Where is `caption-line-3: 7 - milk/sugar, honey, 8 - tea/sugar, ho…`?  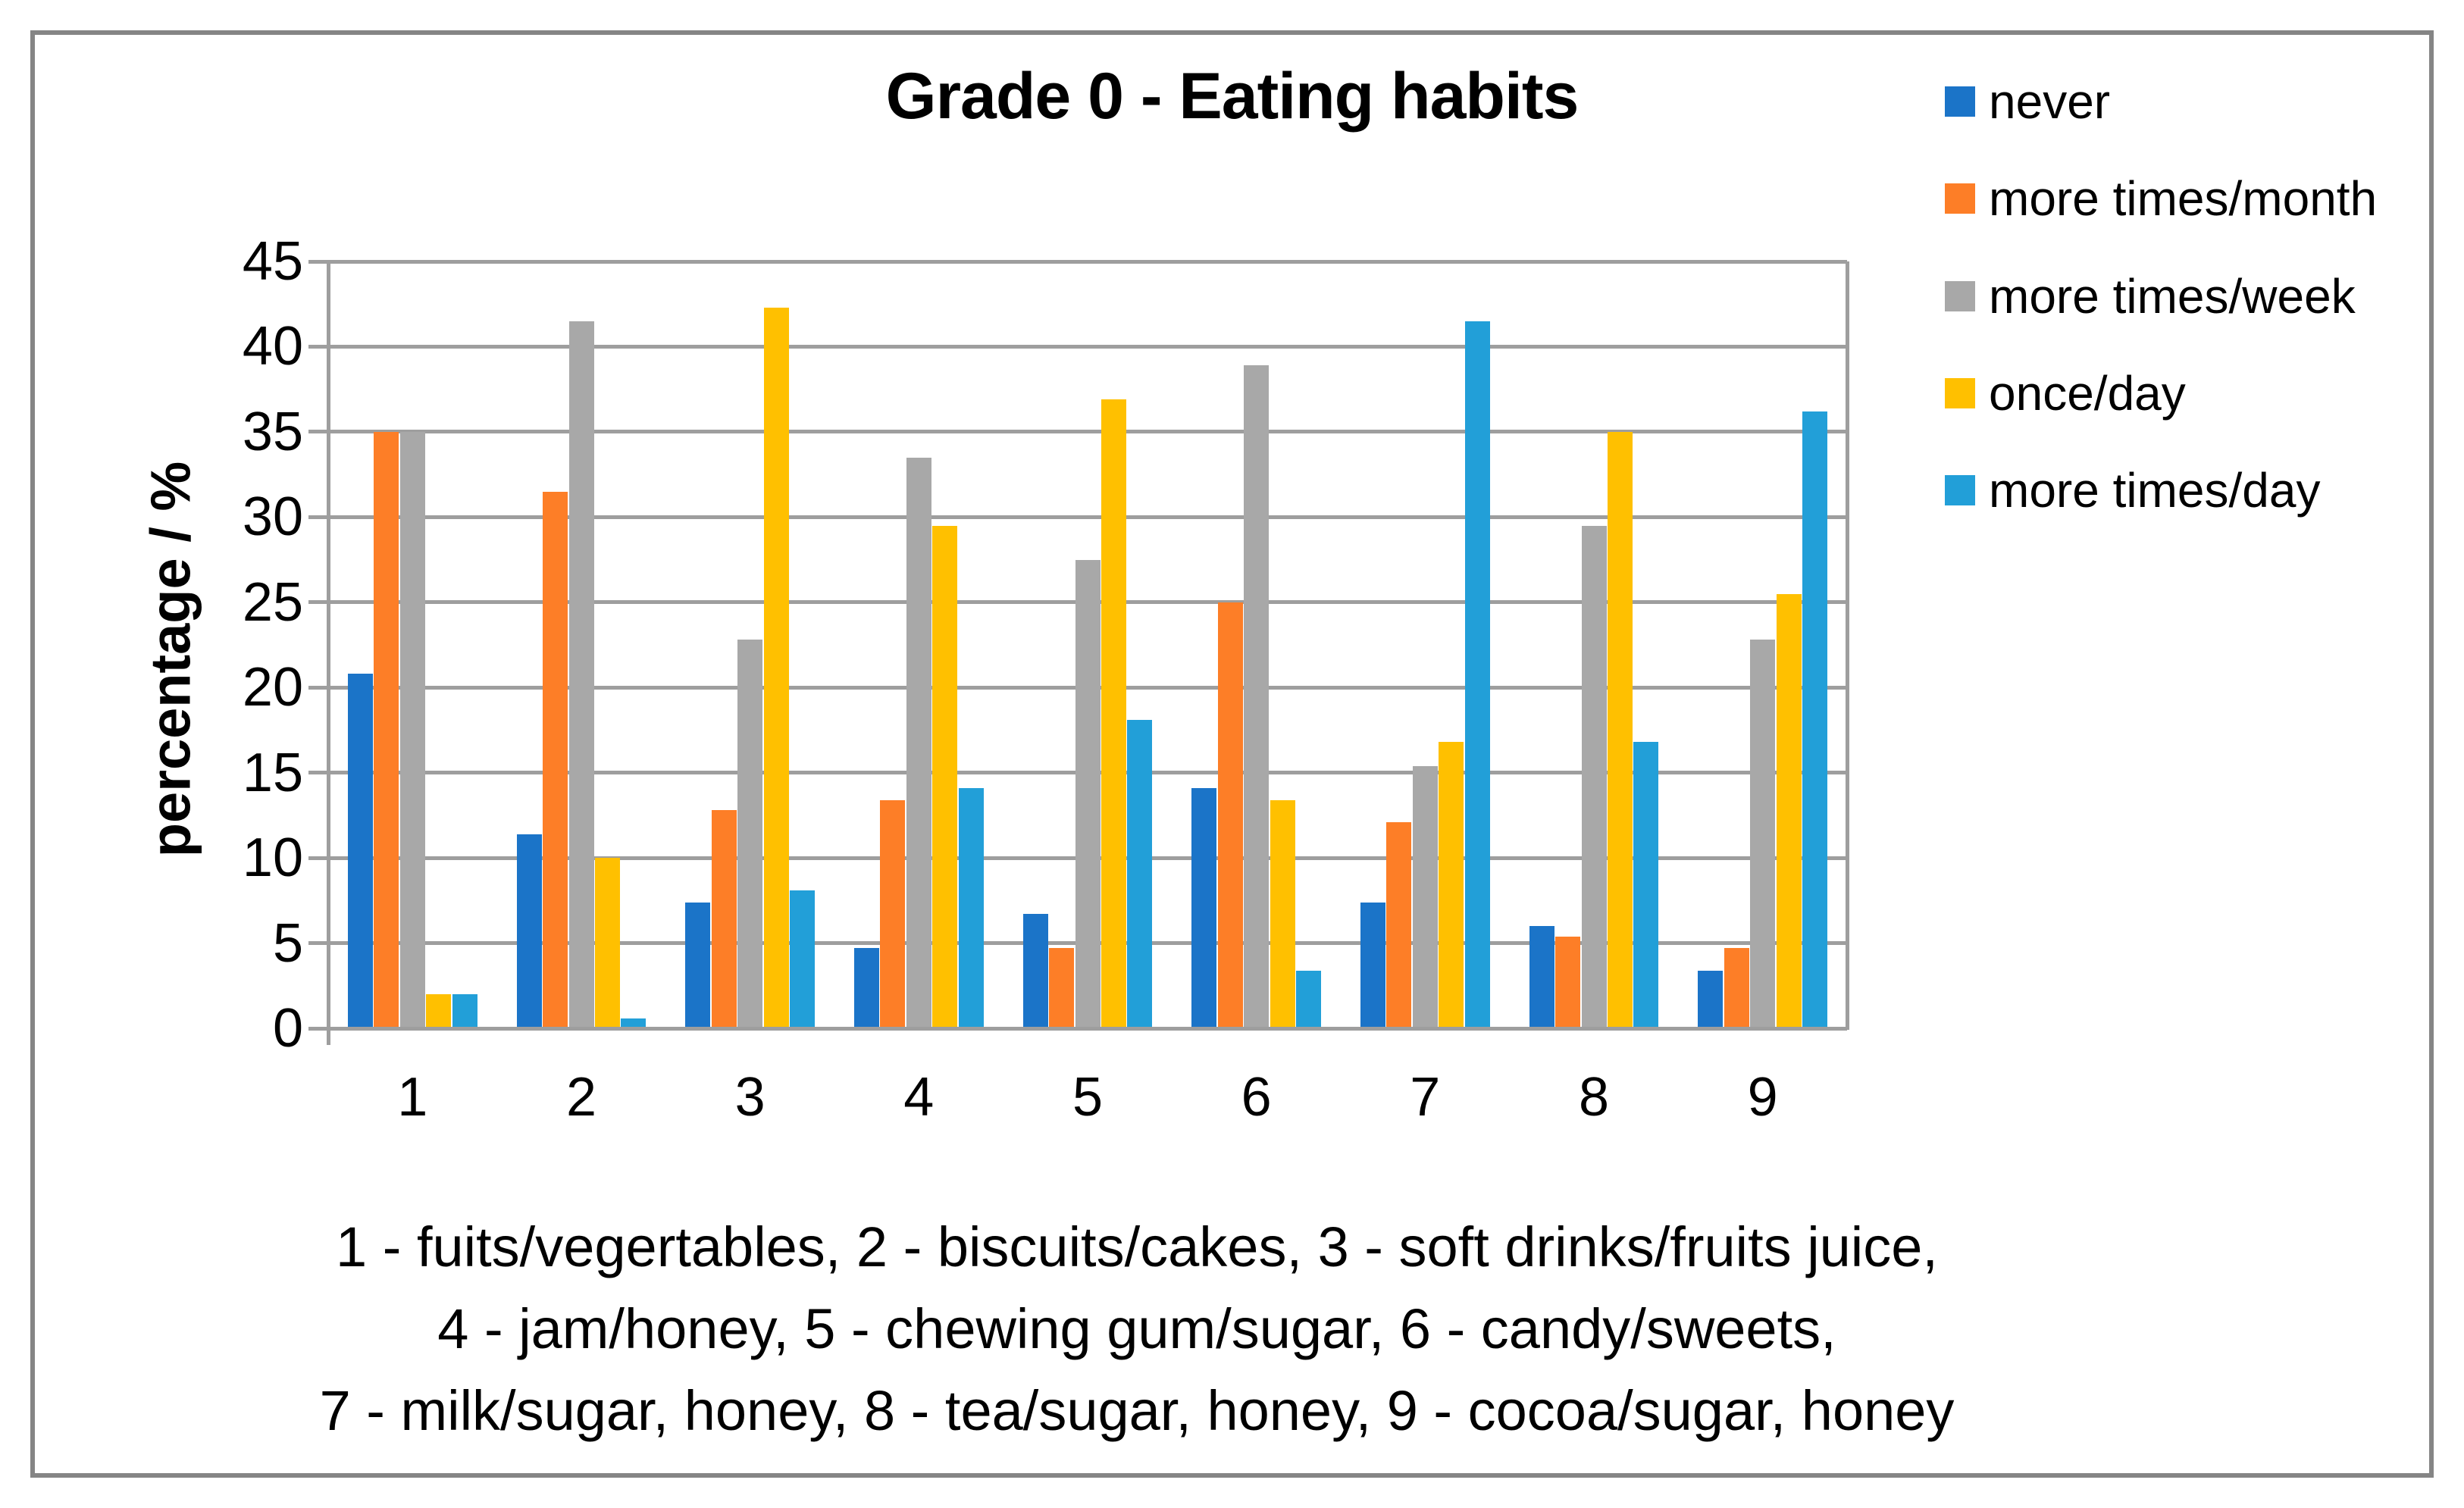
caption-line-3: 7 - milk/sugar, honey, 8 - tea/sugar, ho… is located at coordinates (1137, 1411).